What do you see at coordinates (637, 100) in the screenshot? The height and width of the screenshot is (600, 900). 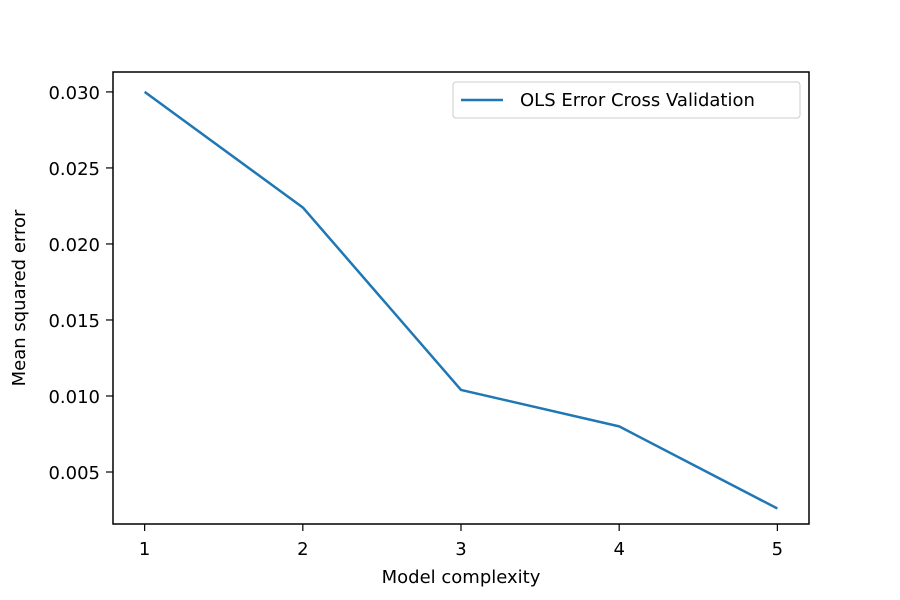 I see `legend-label: OLS Error Cross Validation` at bounding box center [637, 100].